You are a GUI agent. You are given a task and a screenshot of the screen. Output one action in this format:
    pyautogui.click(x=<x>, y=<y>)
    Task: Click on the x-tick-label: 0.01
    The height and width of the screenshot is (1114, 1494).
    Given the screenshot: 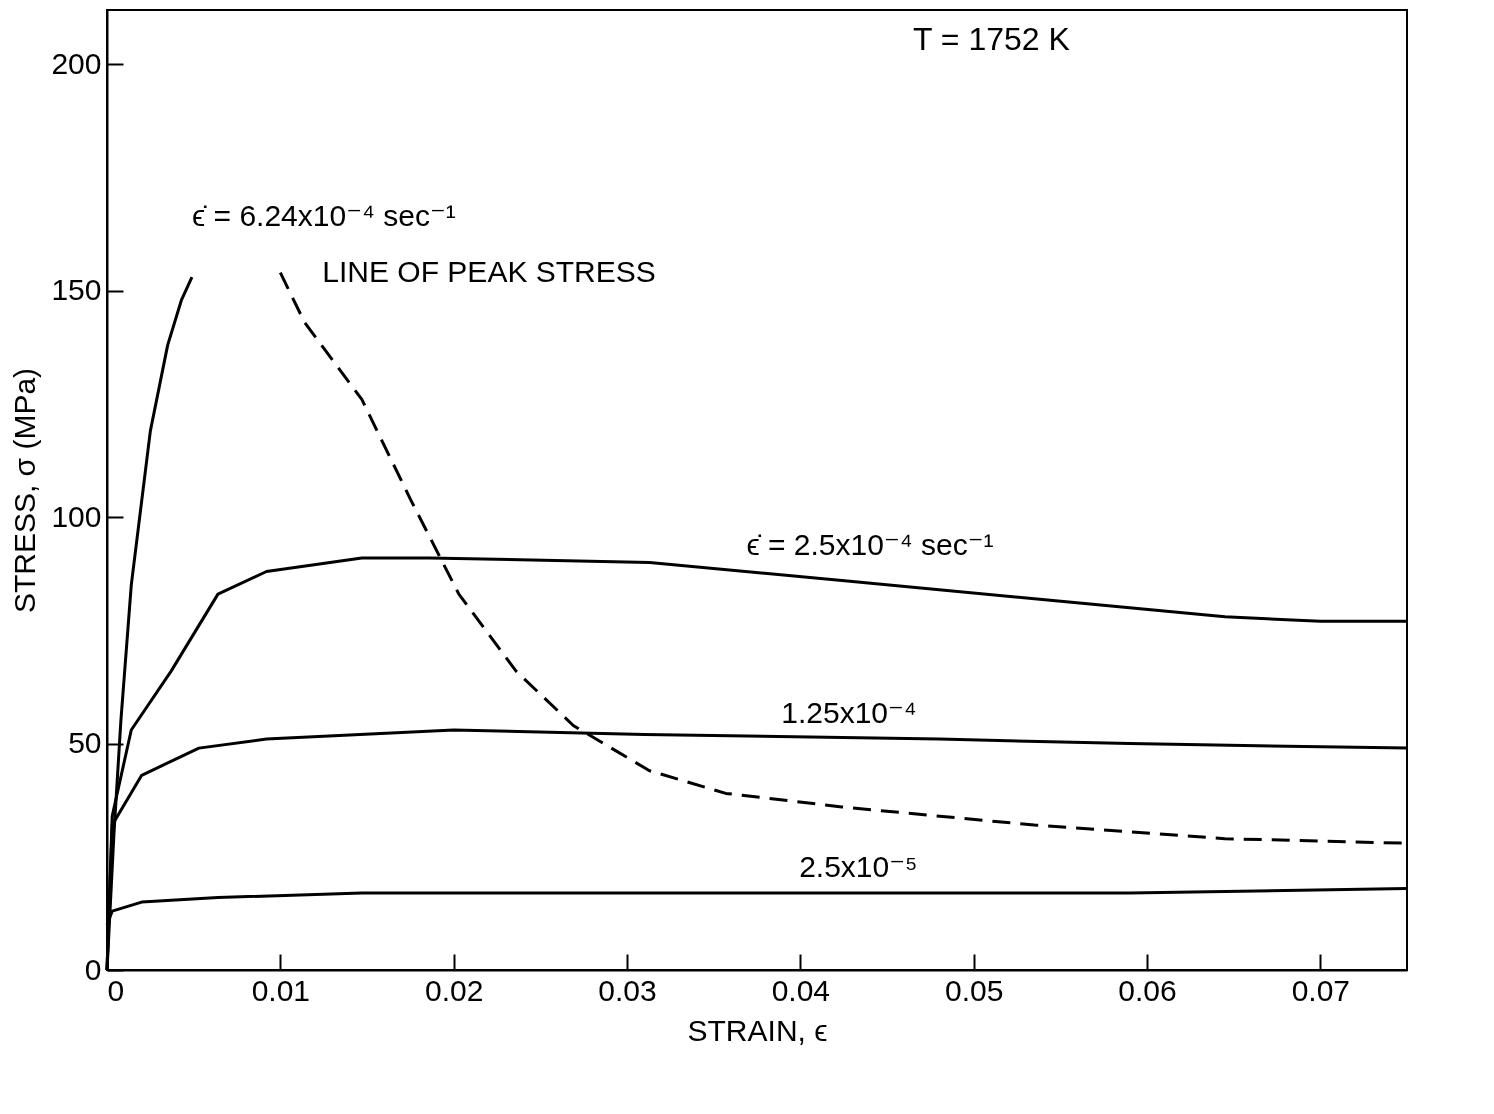 What is the action you would take?
    pyautogui.click(x=281, y=990)
    